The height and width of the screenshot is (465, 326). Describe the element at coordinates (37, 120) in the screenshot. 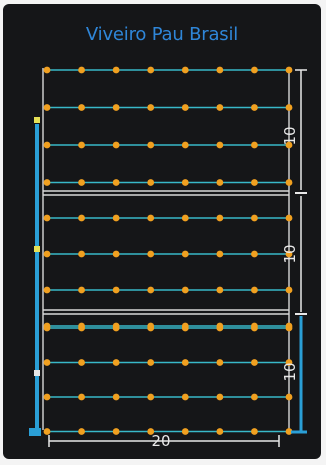

I see `left-marker-top` at that location.